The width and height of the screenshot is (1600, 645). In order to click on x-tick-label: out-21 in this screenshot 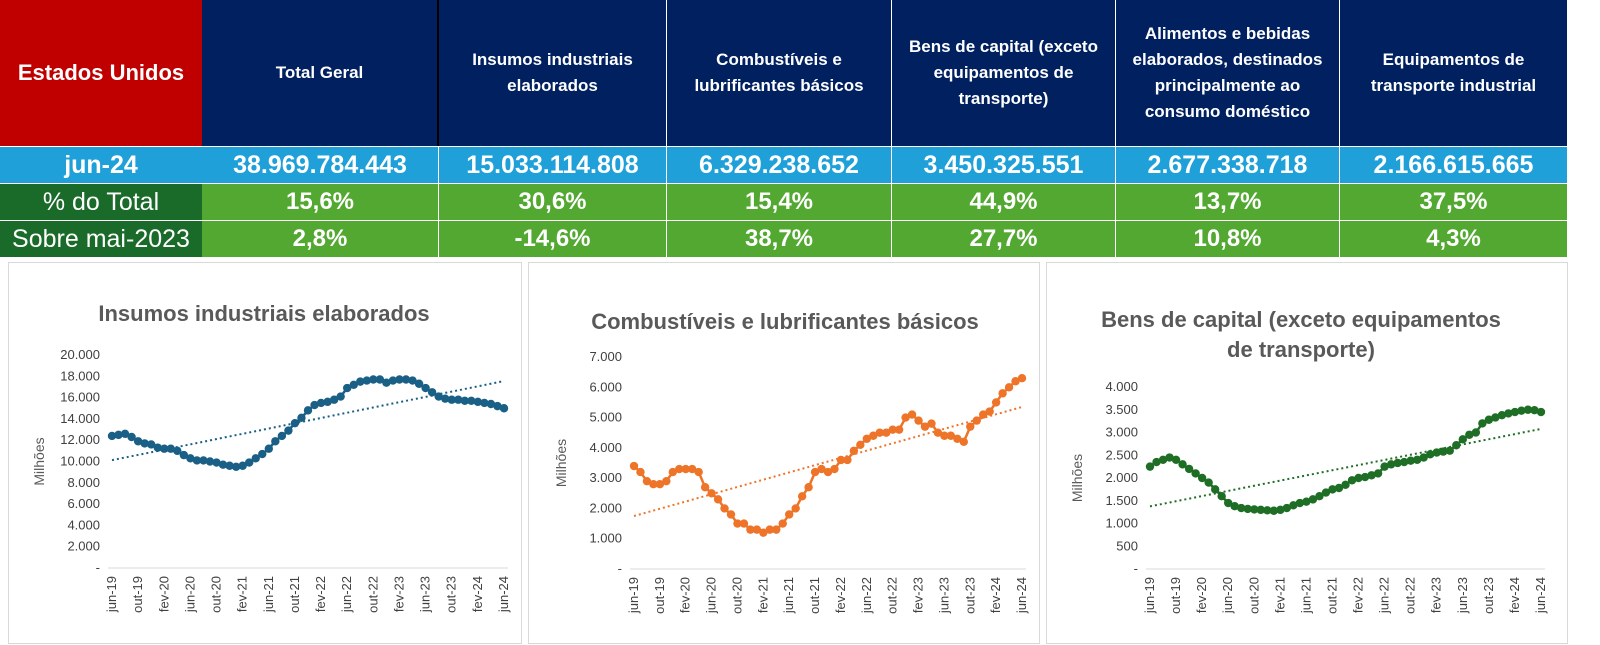, I will do `click(1331, 595)`.